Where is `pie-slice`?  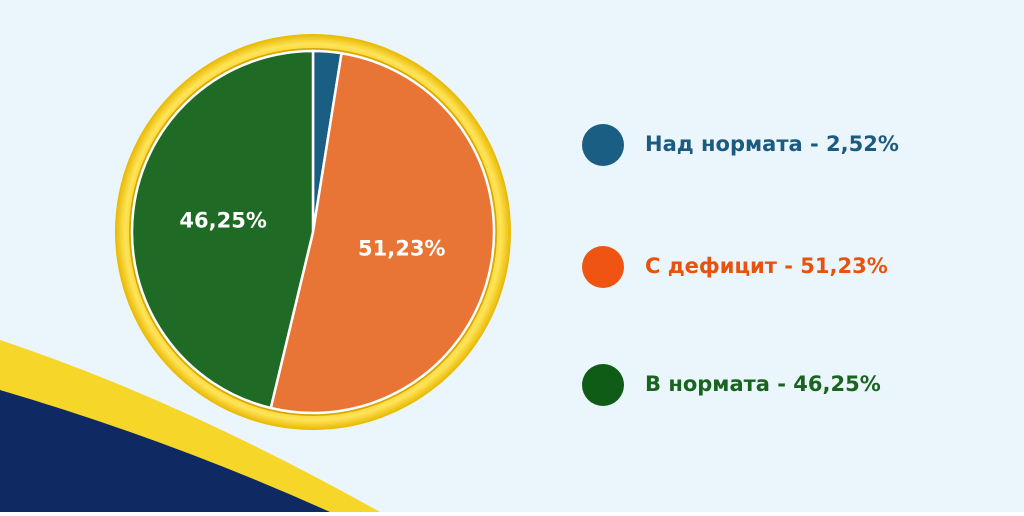 pie-slice is located at coordinates (222, 229).